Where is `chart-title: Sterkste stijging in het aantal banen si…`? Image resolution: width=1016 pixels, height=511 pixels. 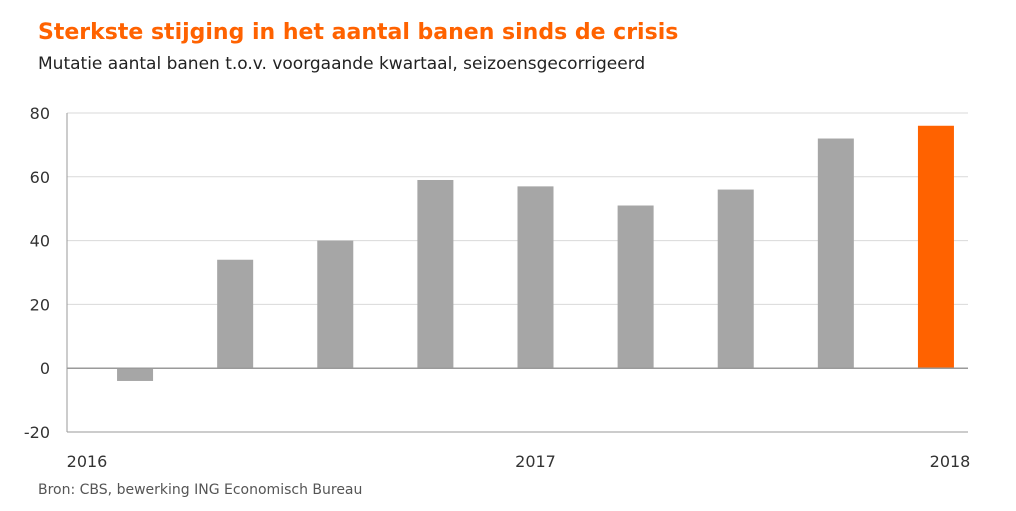 chart-title: Sterkste stijging in het aantal banen si… is located at coordinates (358, 32).